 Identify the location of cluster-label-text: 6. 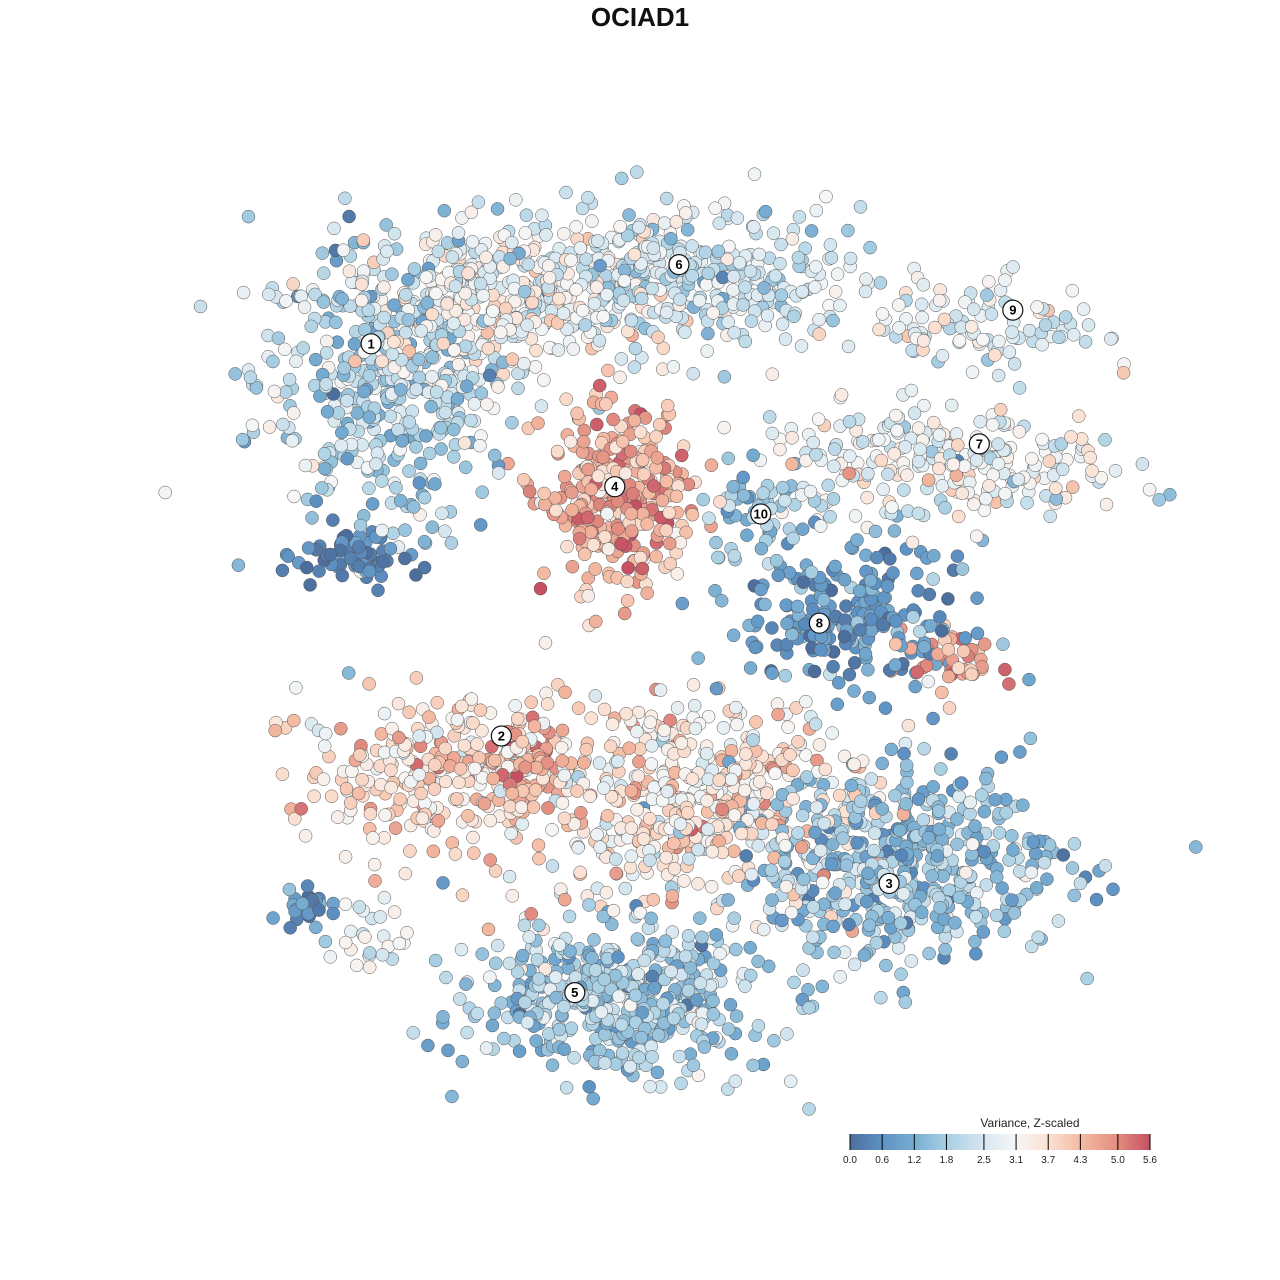
(678, 264).